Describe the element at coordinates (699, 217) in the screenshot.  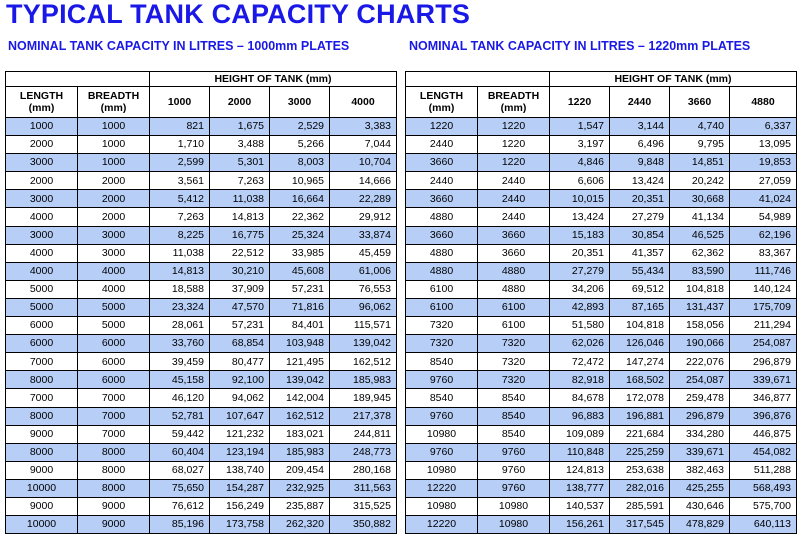
I see `capacity-cell: 41,134` at that location.